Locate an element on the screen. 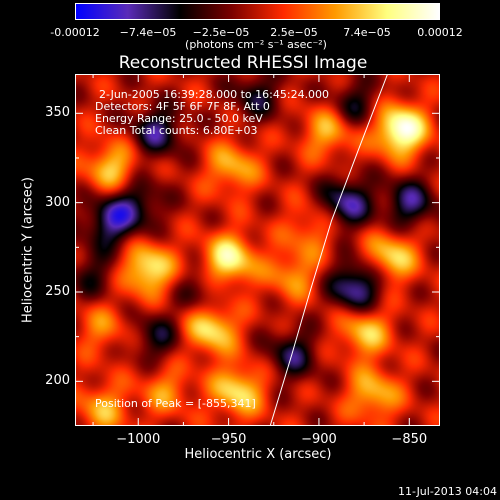  colorbar-units: (photons cm⁻² s⁻¹ asec⁻²) is located at coordinates (256, 44).